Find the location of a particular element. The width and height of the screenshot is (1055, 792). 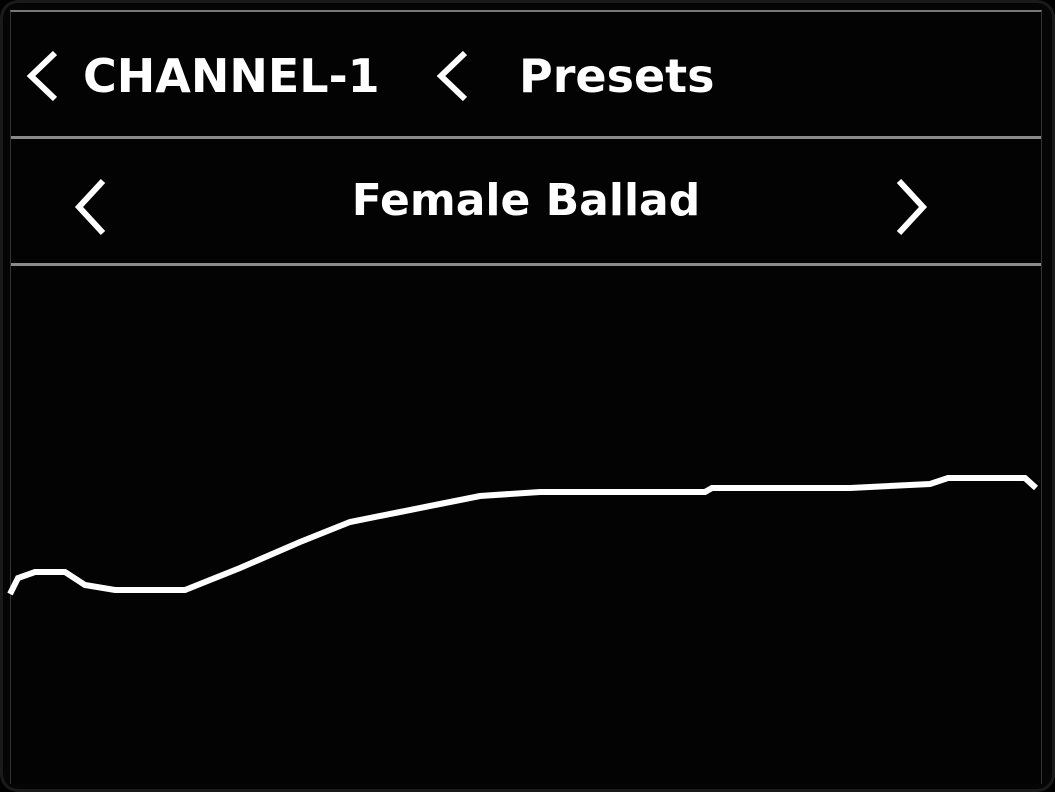

preset-name: Female Ballad is located at coordinates (526, 200).